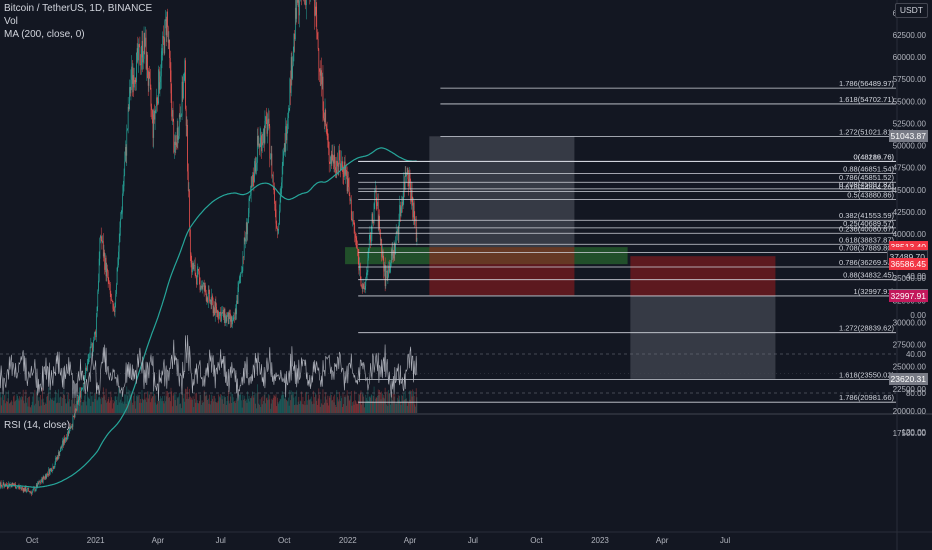 The height and width of the screenshot is (550, 932). What do you see at coordinates (908, 136) in the screenshot?
I see `price-axis-pill: 51043.87` at bounding box center [908, 136].